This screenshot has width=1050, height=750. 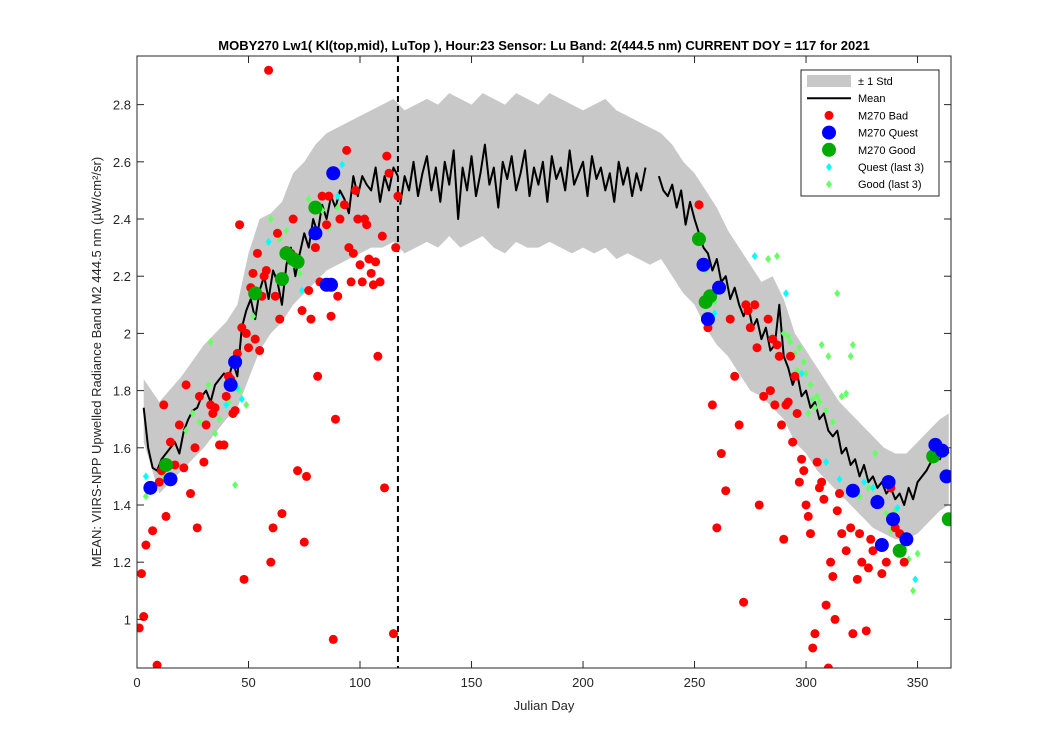 I want to click on legend-item-good: M270 Good, so click(x=868, y=149).